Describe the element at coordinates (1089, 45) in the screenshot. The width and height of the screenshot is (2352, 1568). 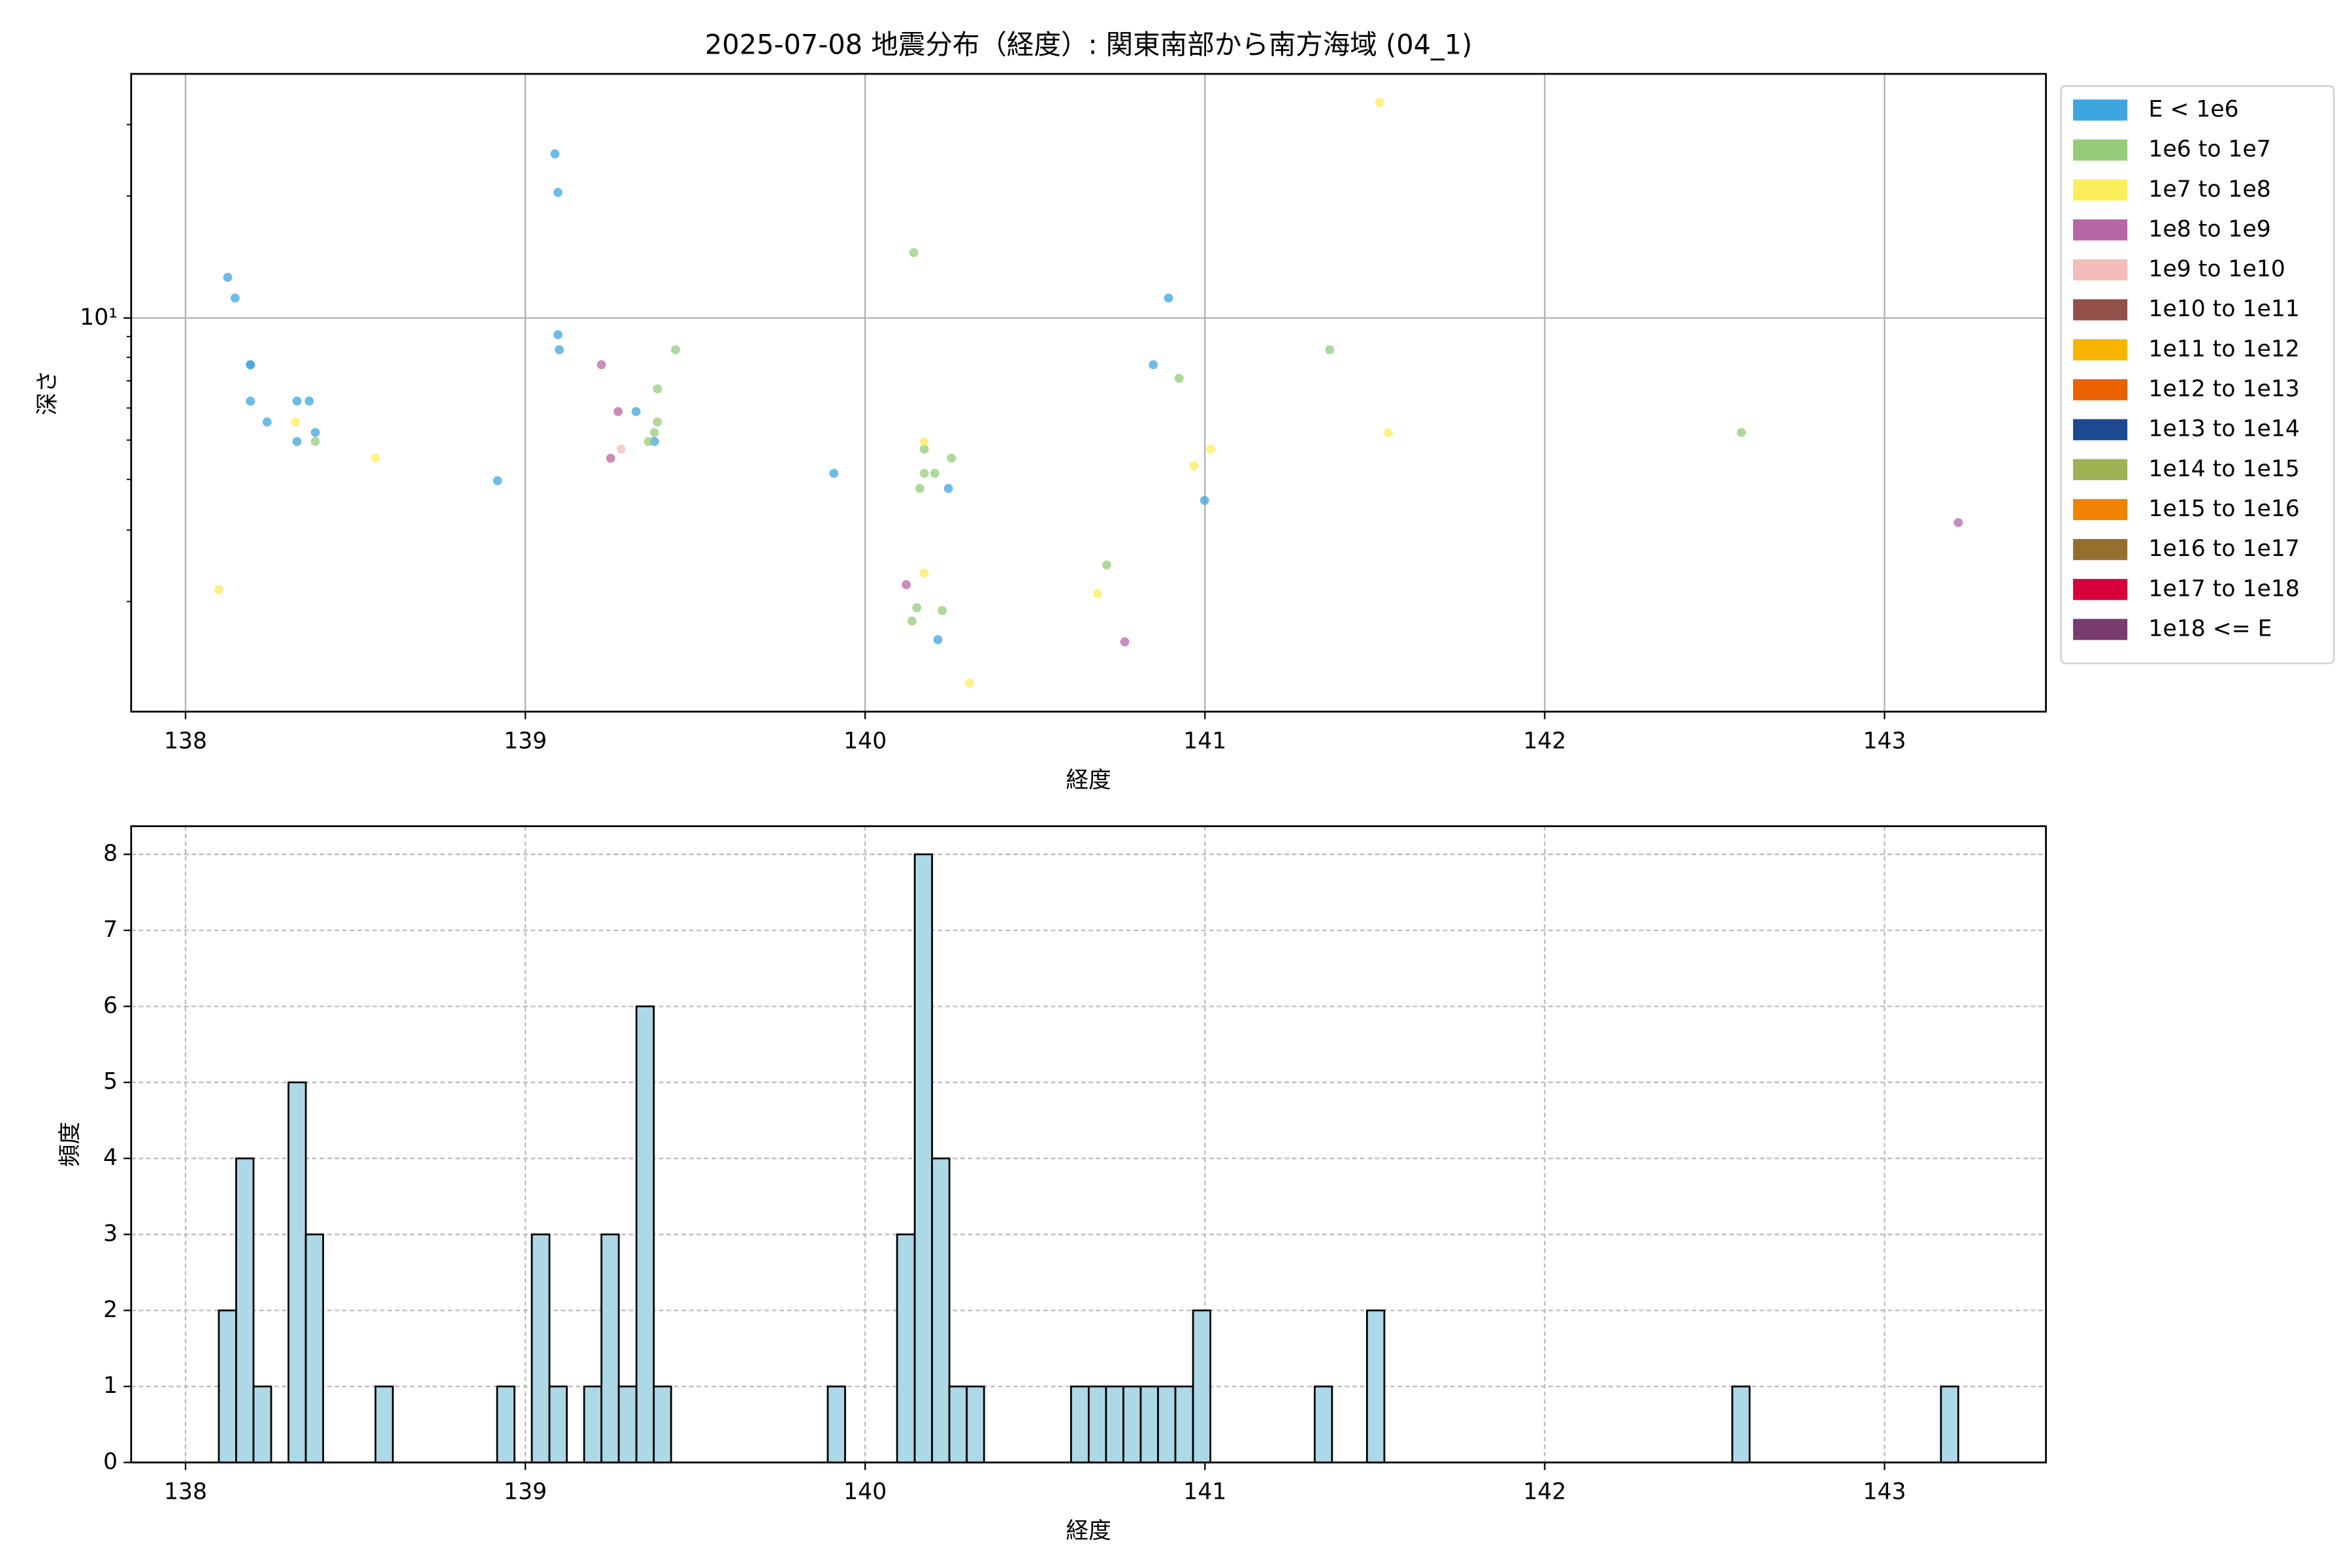
I see `chart-title: 2025-07-08 地震分布（経度）: 関東南部から南方海域 (04_1)` at that location.